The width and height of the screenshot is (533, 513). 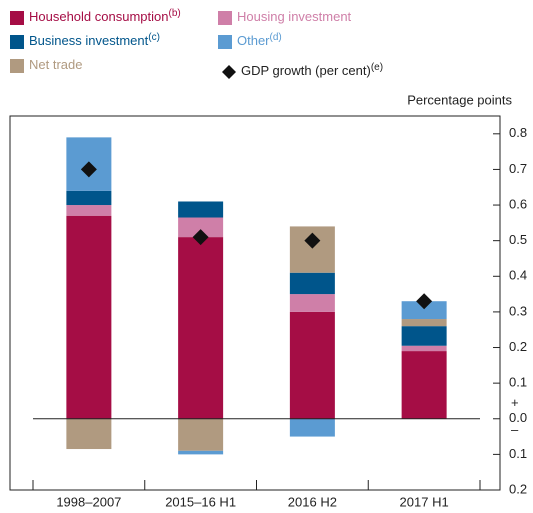 What do you see at coordinates (377, 67) in the screenshot?
I see `legend-note: (e)` at bounding box center [377, 67].